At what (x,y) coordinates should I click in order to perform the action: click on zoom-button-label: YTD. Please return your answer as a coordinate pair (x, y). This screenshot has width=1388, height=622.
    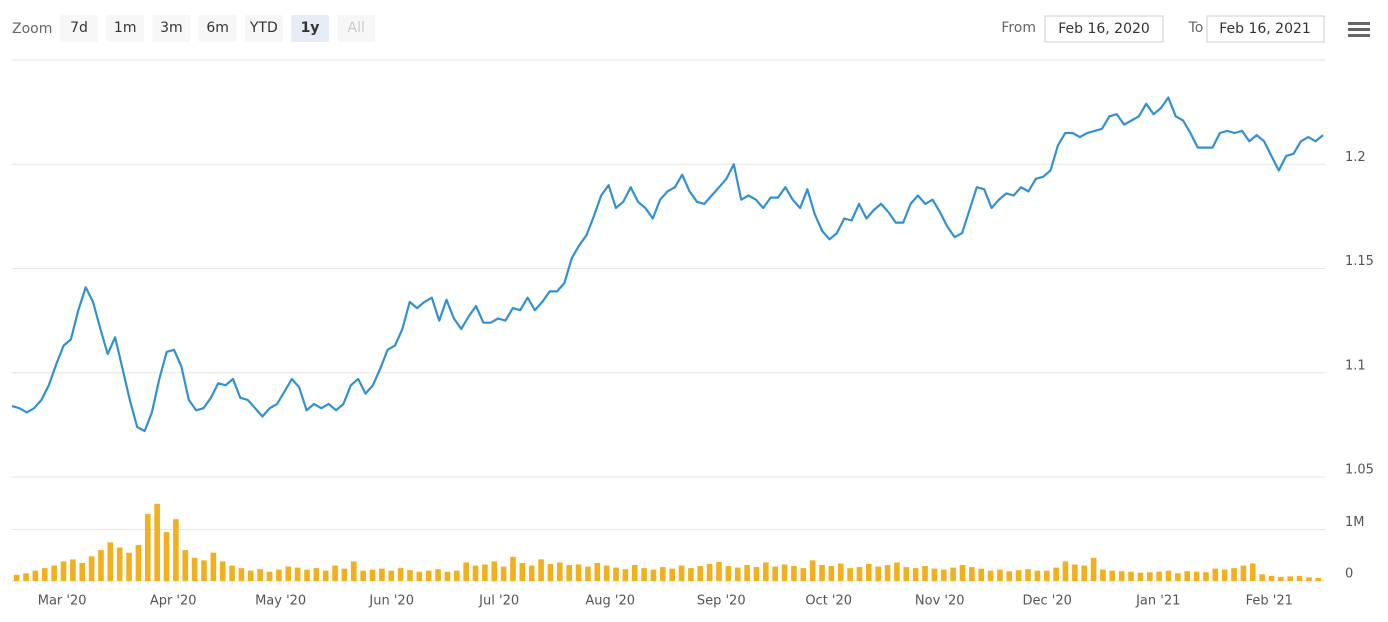
    Looking at the image, I should click on (263, 28).